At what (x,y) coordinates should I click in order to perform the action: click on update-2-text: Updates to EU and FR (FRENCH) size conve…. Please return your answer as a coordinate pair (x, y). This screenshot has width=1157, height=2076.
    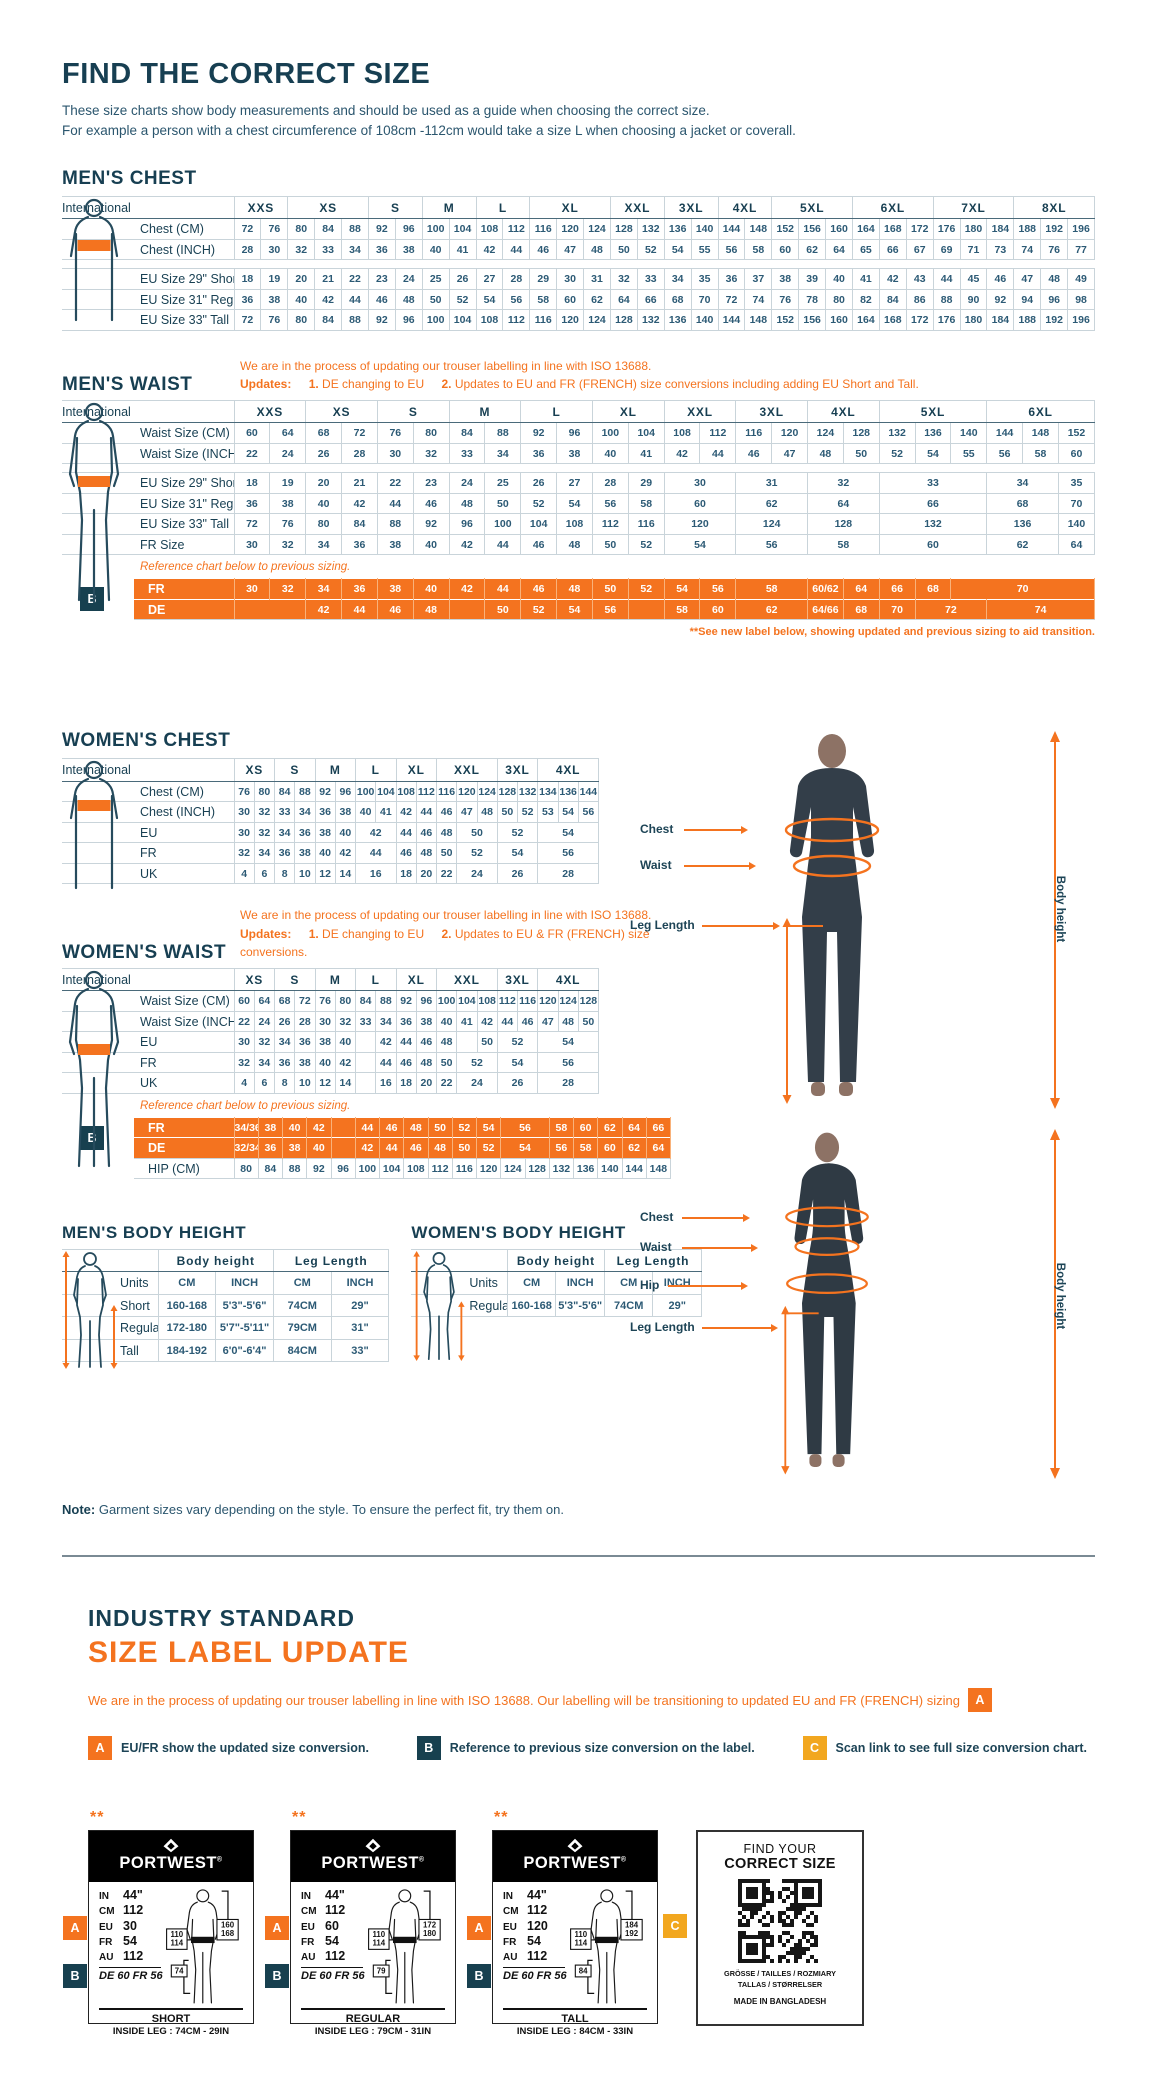
    Looking at the image, I should click on (686, 384).